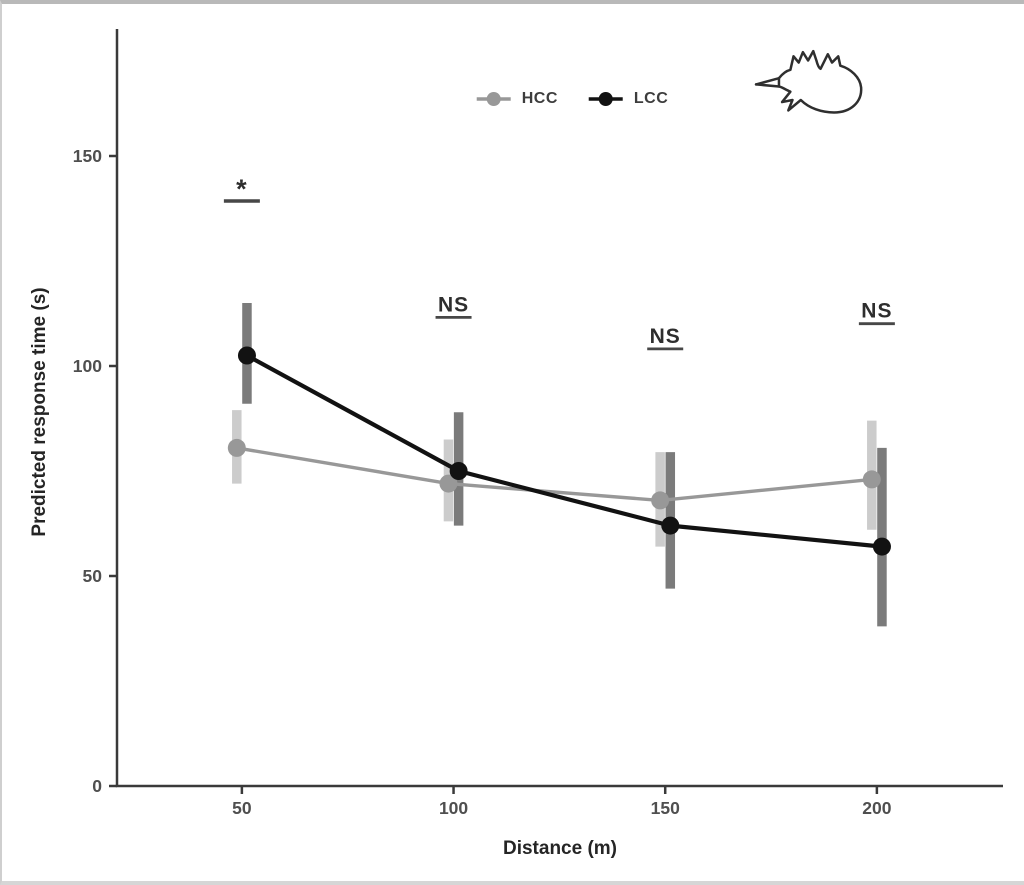  Describe the element at coordinates (517, 99) in the screenshot. I see `legend-item-hcc: HCC` at that location.